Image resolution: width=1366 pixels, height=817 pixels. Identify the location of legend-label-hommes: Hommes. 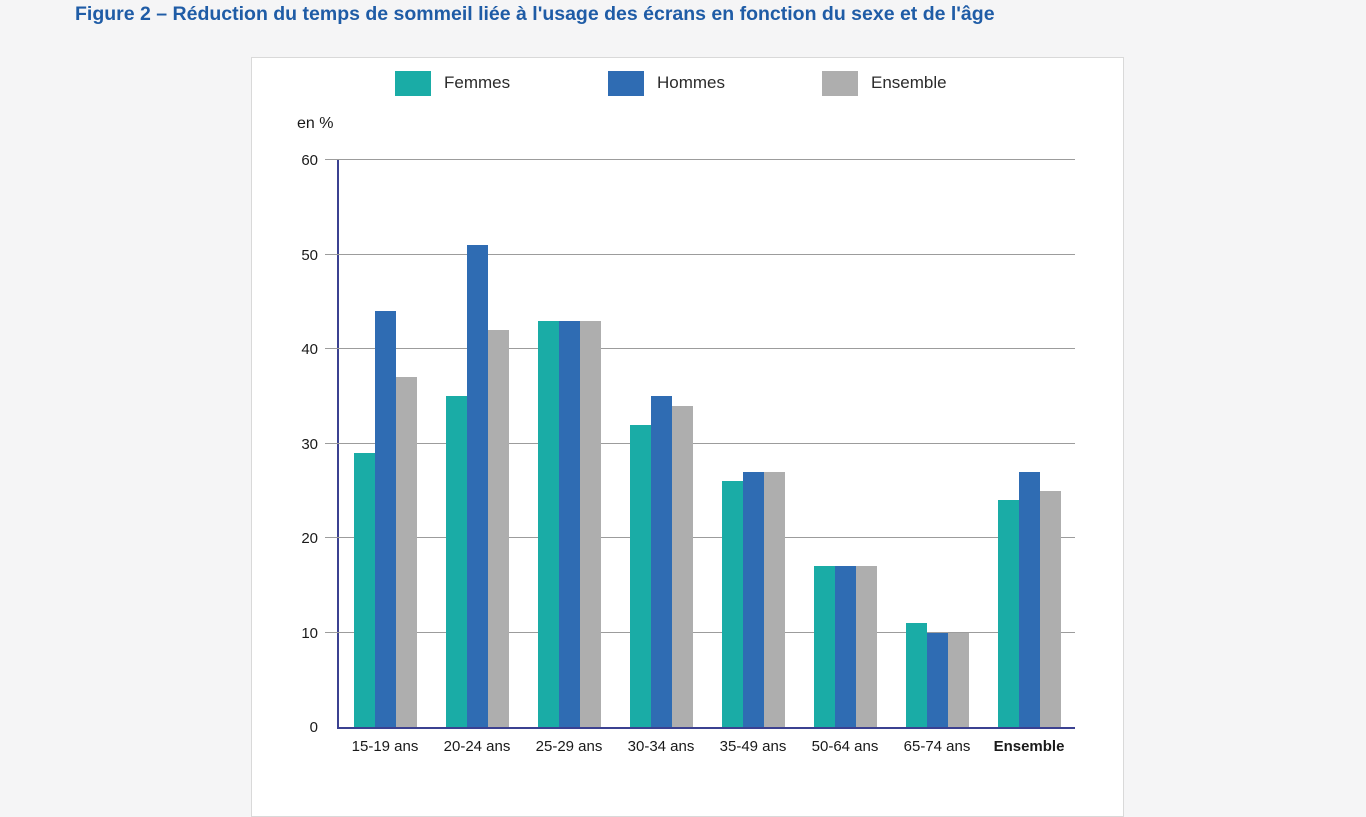
(691, 82).